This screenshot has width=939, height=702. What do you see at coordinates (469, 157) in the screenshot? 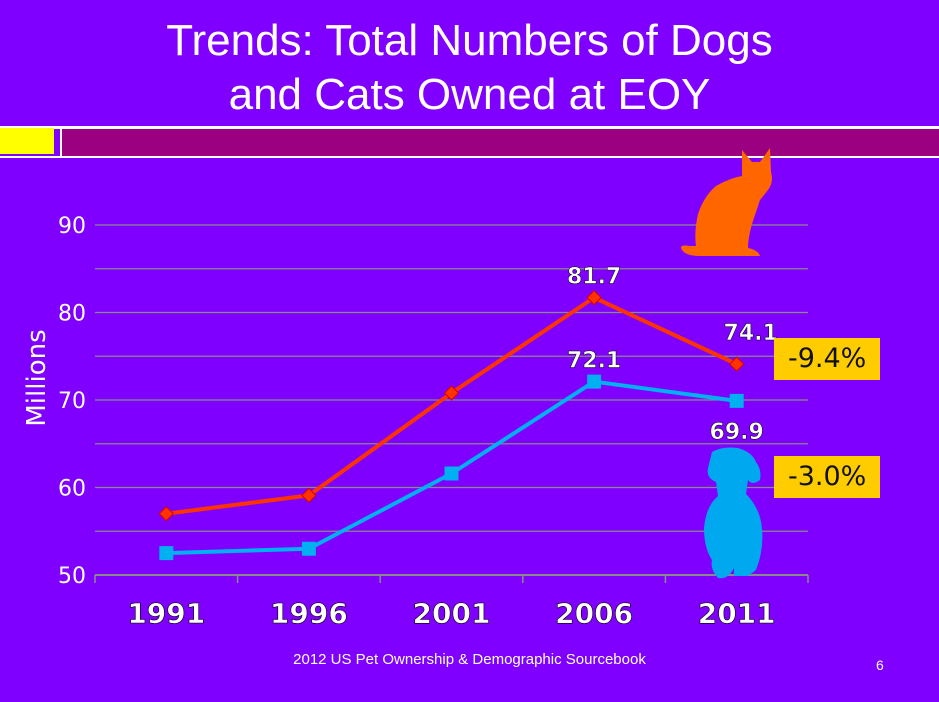
I see `band-bottom-line` at bounding box center [469, 157].